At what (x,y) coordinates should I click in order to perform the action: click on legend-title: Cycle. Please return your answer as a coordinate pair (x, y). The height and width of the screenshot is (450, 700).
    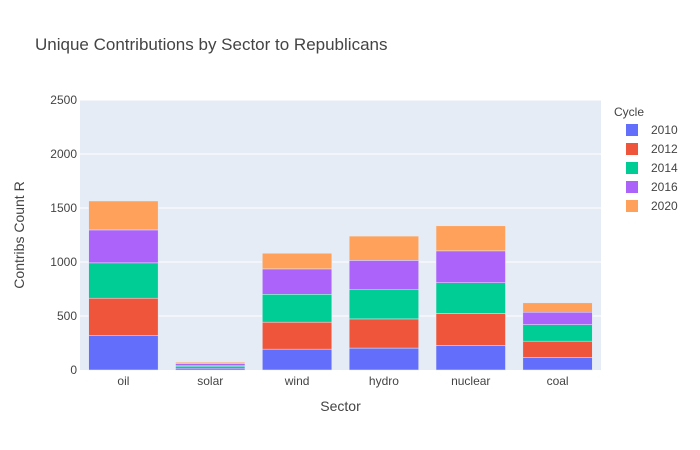
    Looking at the image, I should click on (629, 112).